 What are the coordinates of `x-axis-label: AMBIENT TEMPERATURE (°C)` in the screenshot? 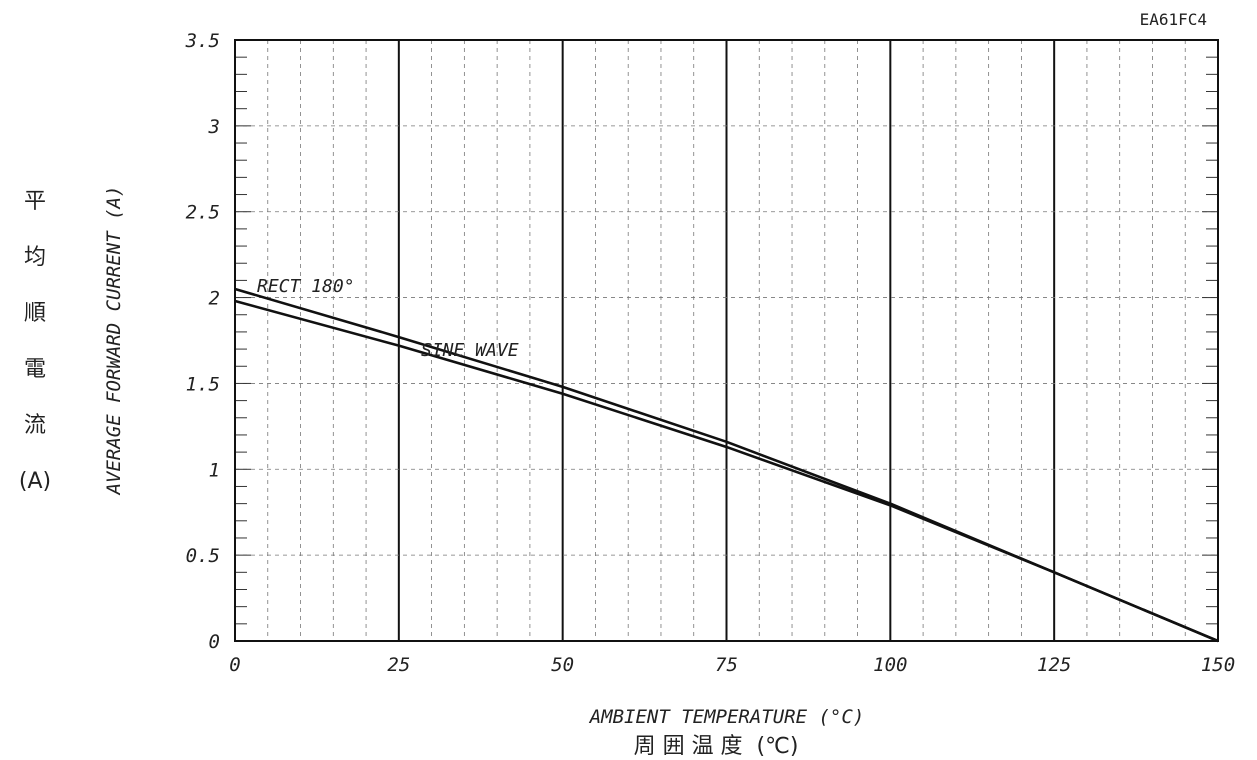 It's located at (727, 717).